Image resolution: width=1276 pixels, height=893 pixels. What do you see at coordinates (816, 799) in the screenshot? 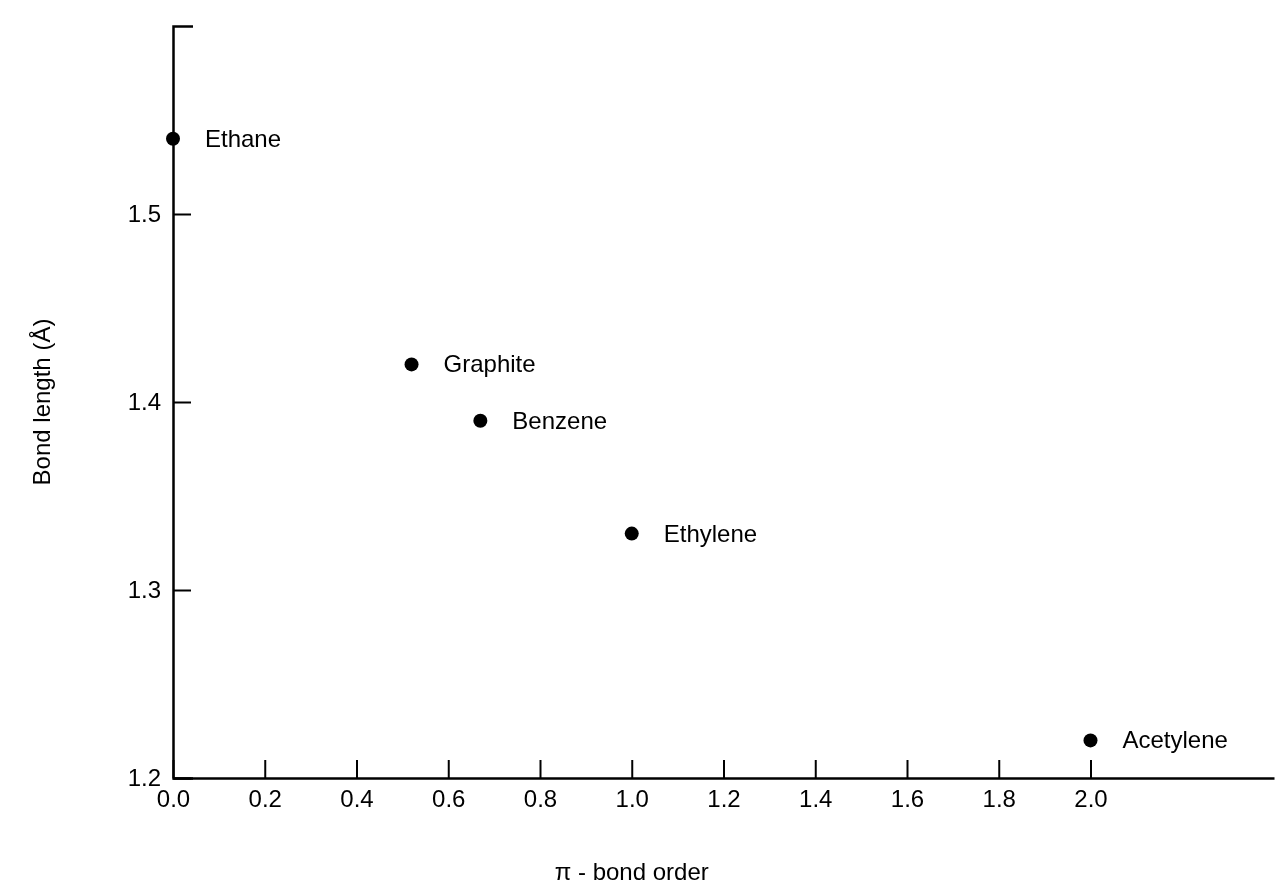
I see `x-tick-label: 1.4` at bounding box center [816, 799].